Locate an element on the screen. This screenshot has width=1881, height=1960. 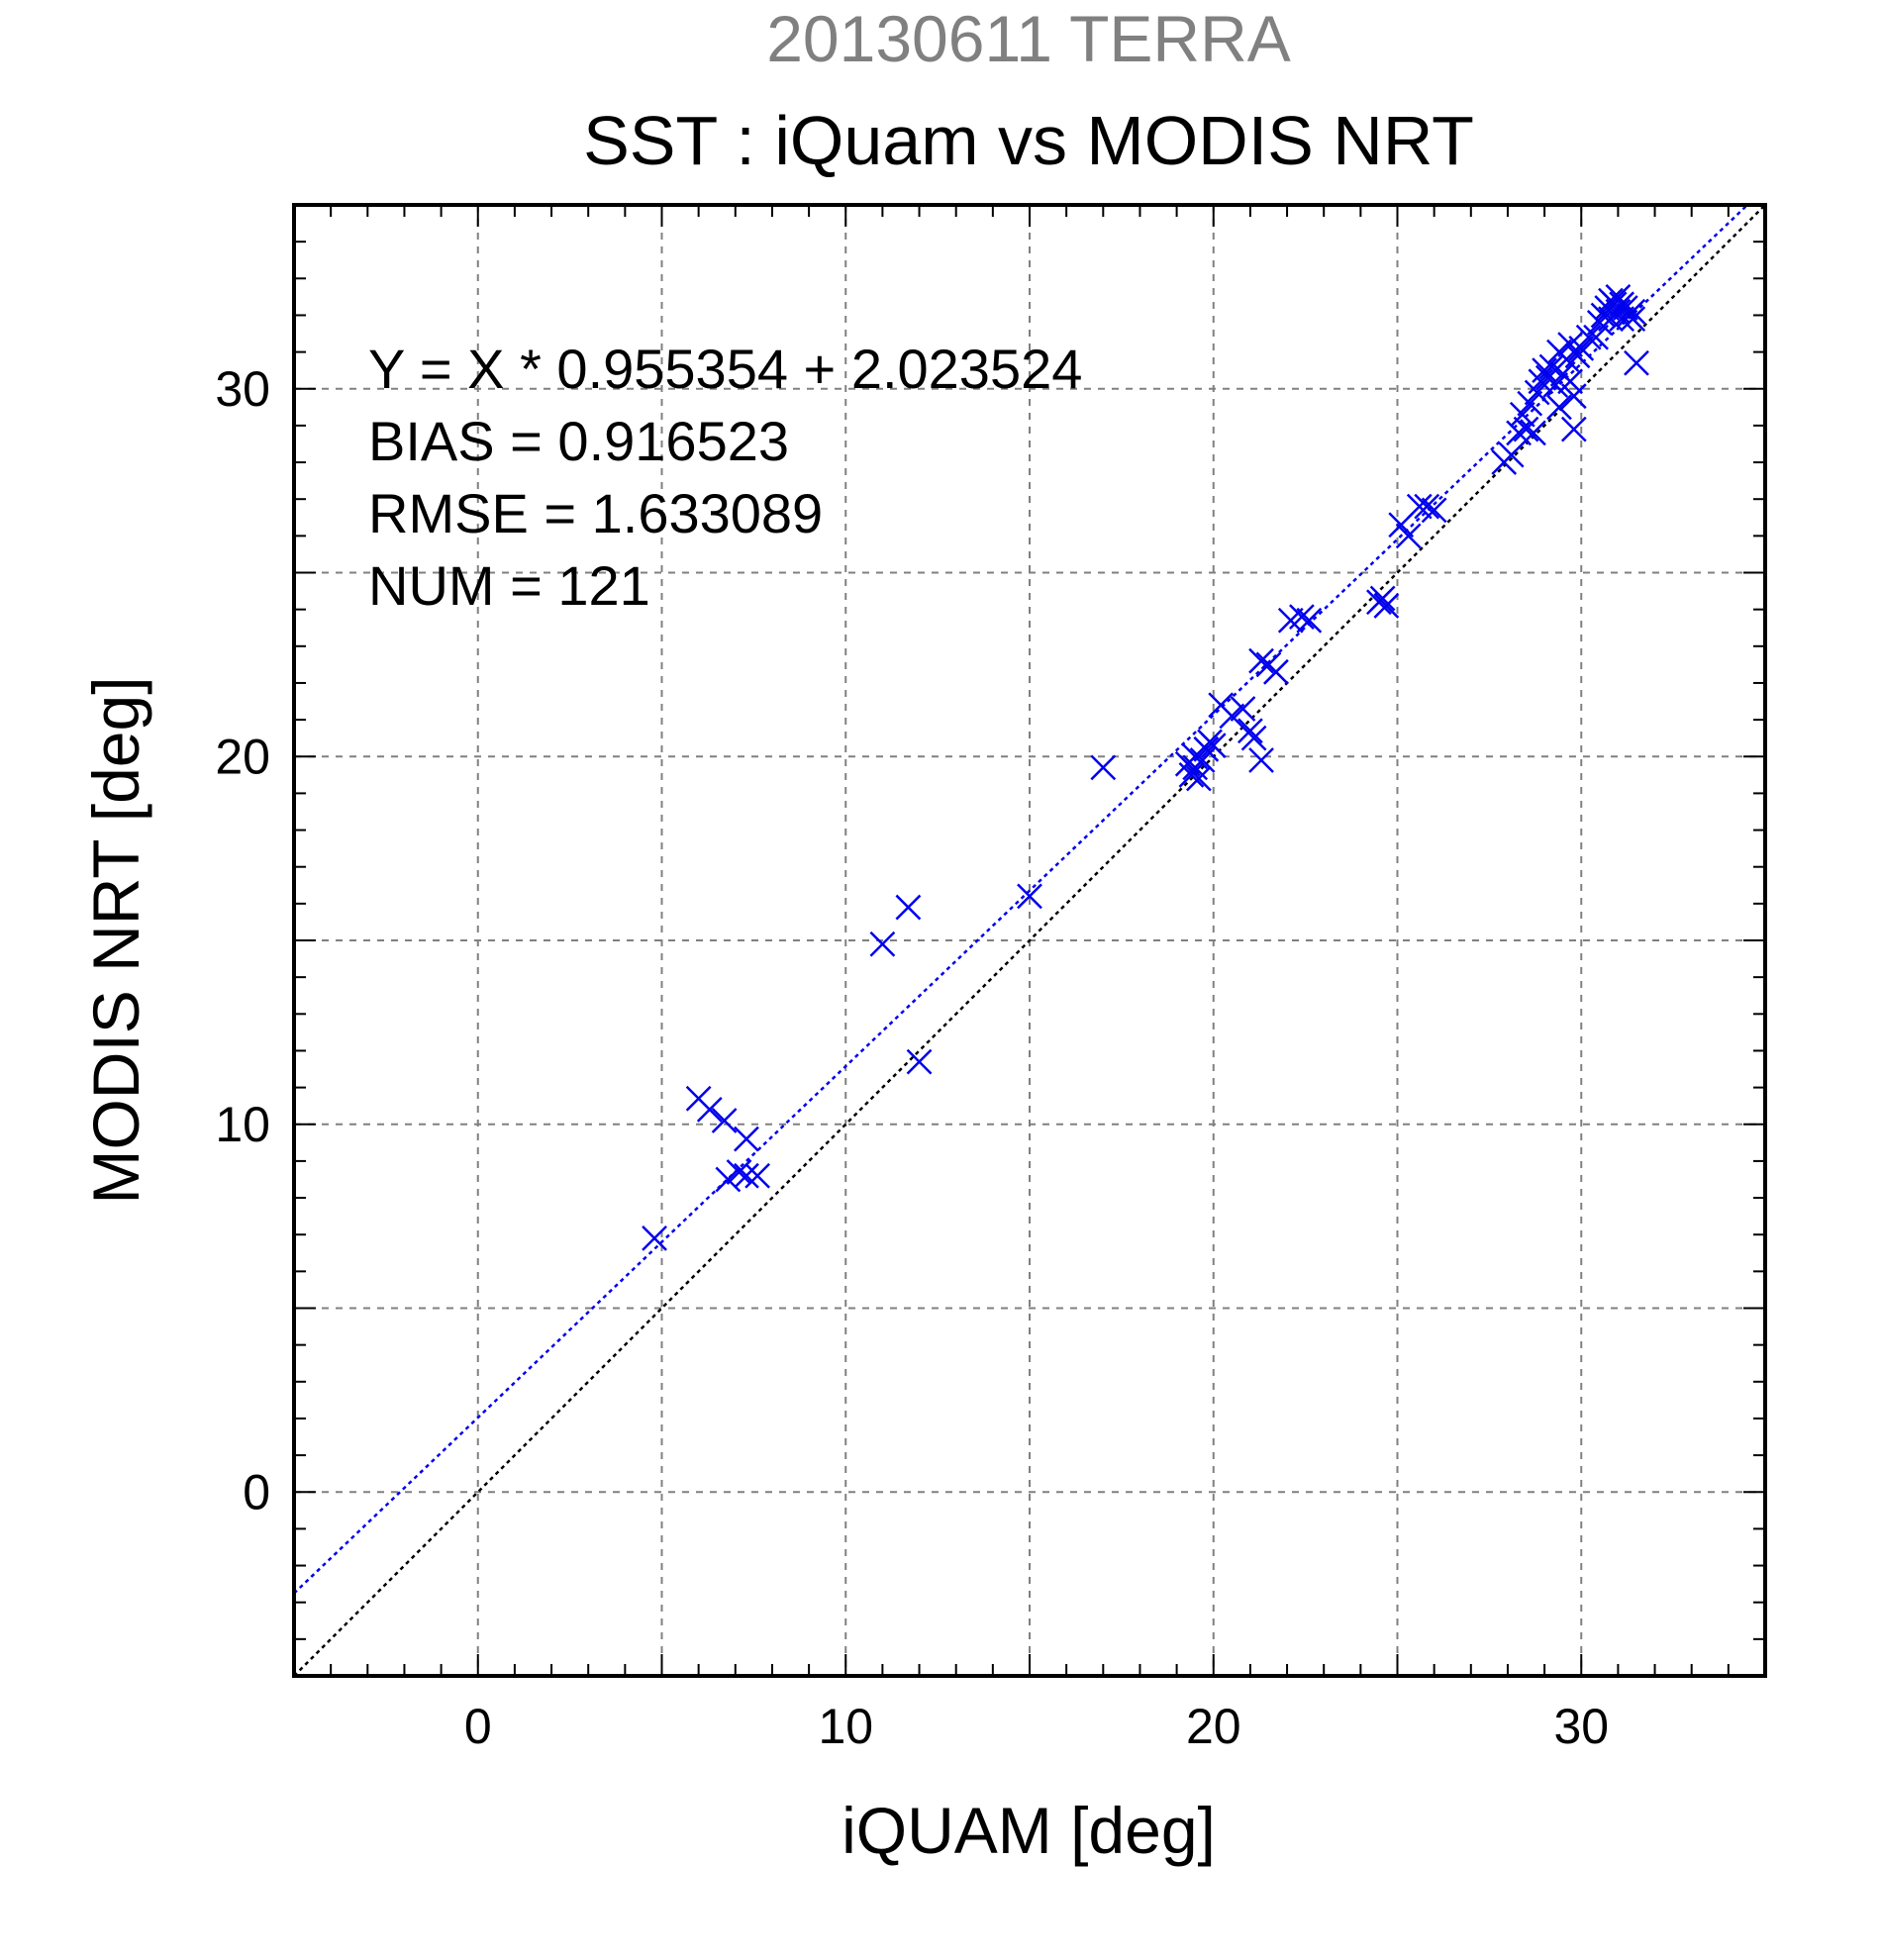
chart-title: 20130611 TERRA is located at coordinates (1028, 38).